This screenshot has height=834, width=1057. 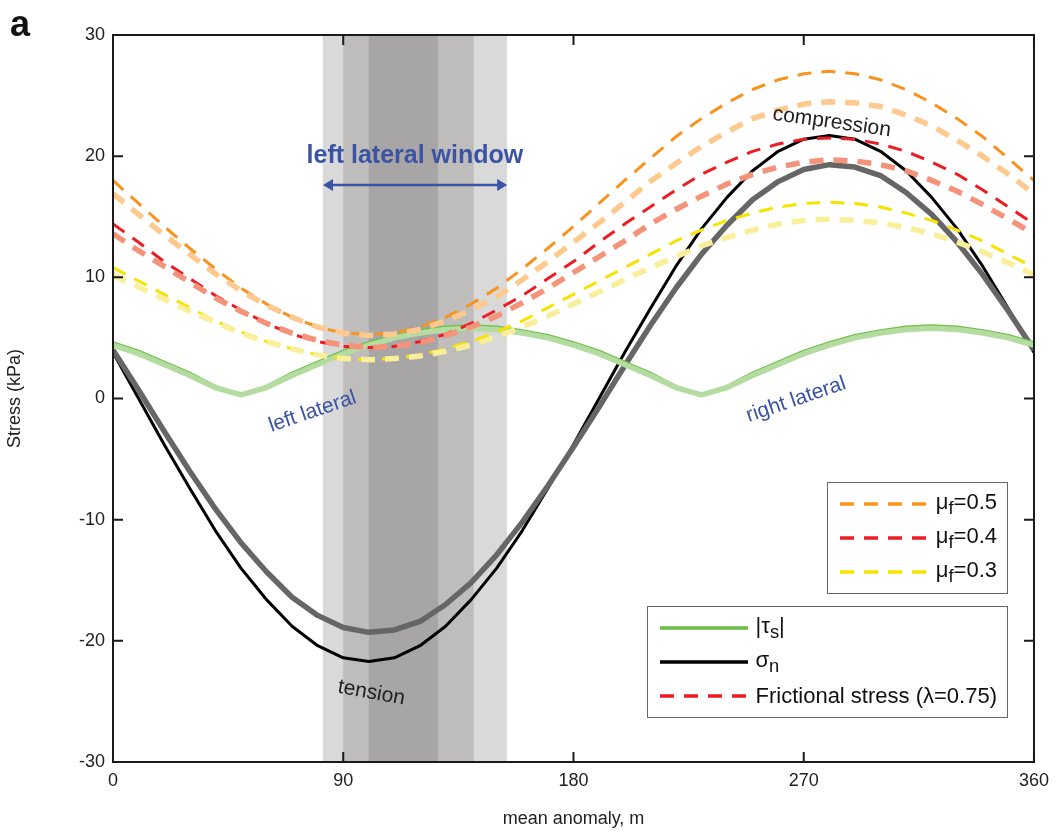 I want to click on x-axis-title: mean anomaly, m, so click(x=573, y=818).